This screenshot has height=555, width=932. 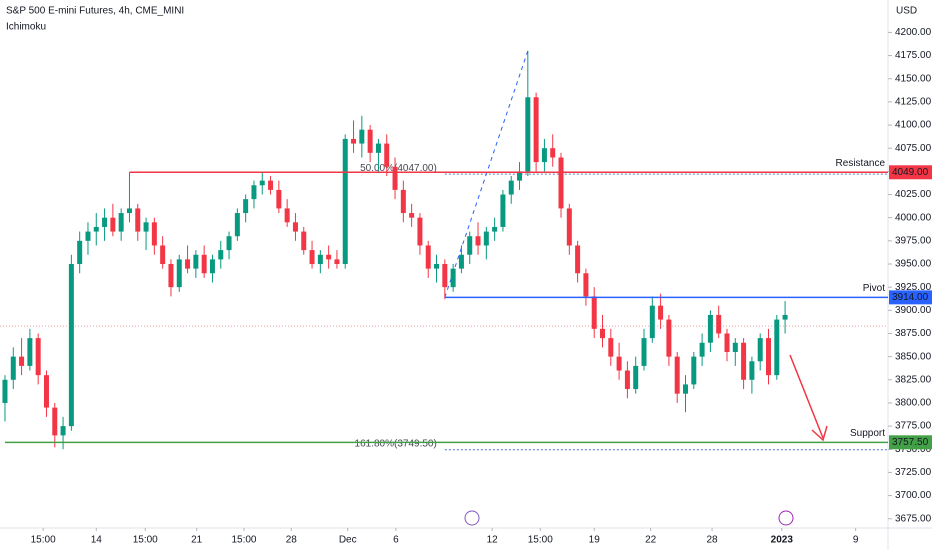 What do you see at coordinates (913, 194) in the screenshot?
I see `y-tick-label: 4025.00` at bounding box center [913, 194].